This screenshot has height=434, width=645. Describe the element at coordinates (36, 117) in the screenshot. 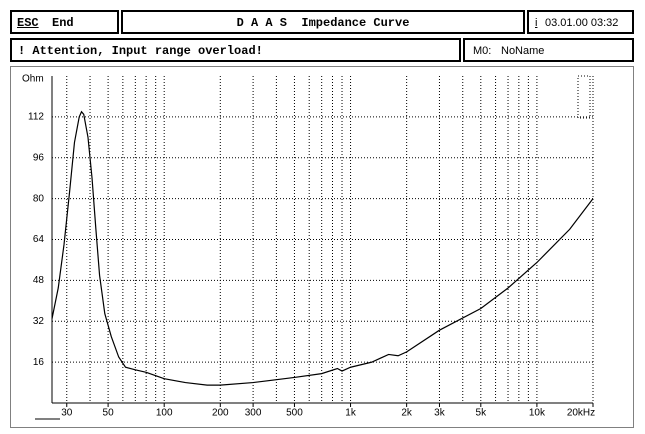

I see `y-tick-label: 112` at that location.